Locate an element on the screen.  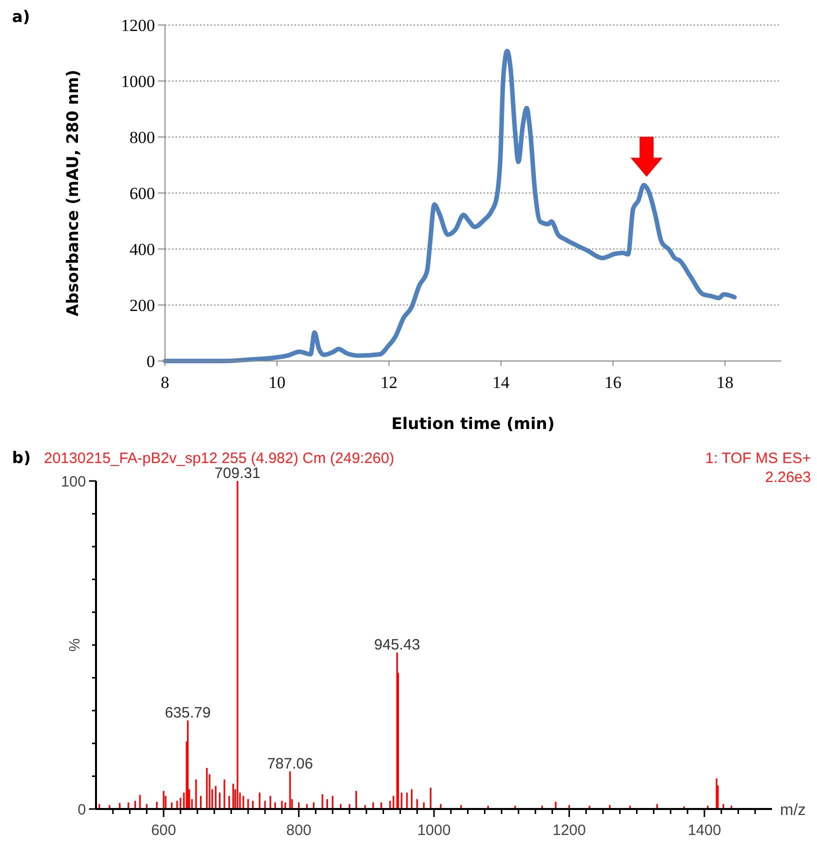
y-tick-label: 400 is located at coordinates (142, 249).